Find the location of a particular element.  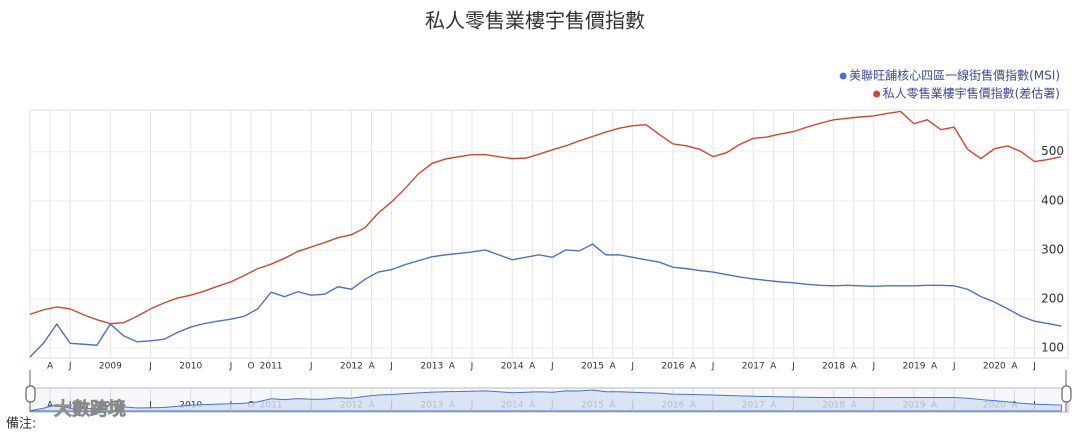

watermark: 大數跨境 is located at coordinates (90, 409).